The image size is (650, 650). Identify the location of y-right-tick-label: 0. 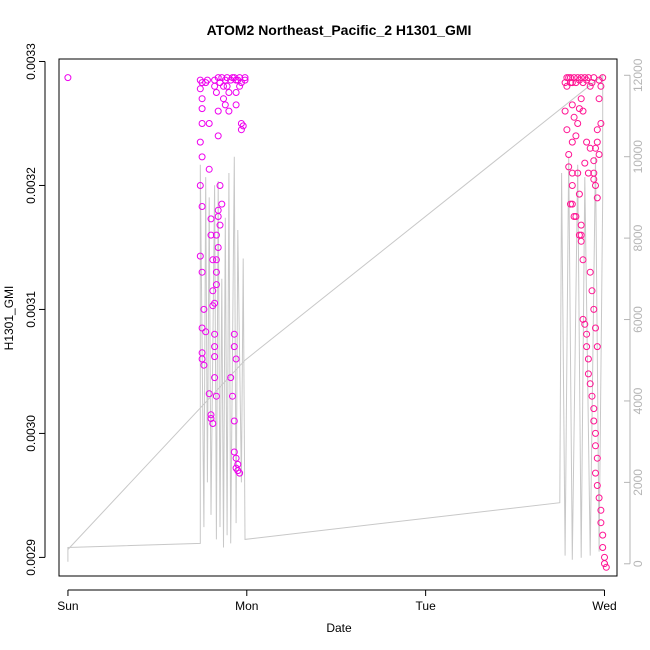
(638, 563).